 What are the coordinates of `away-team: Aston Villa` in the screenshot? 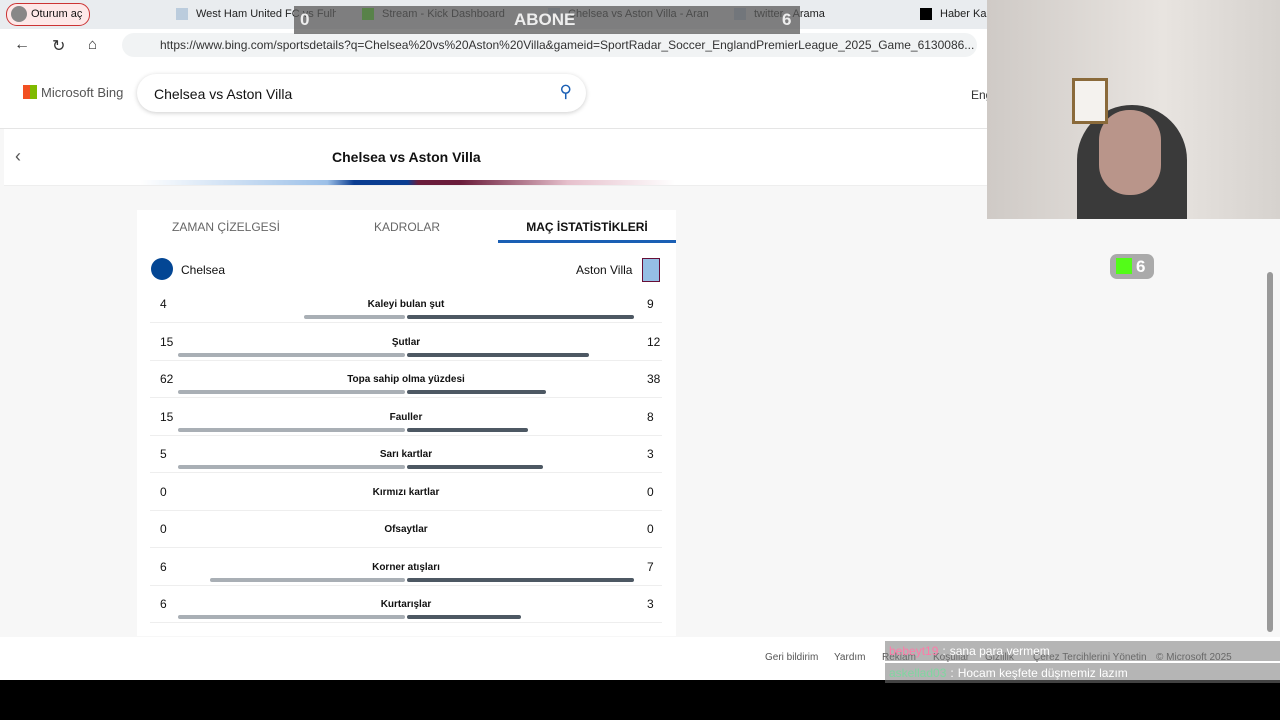 It's located at (604, 270).